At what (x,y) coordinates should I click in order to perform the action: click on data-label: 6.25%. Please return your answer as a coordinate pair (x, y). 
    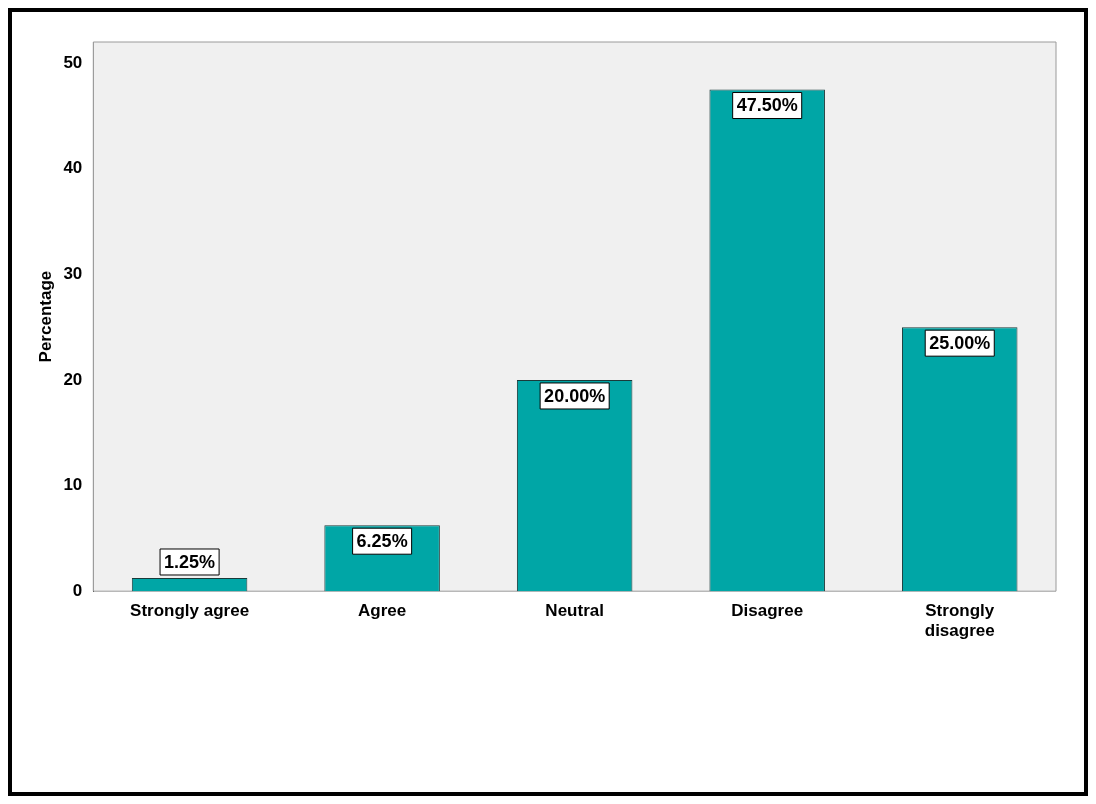
    Looking at the image, I should click on (382, 541).